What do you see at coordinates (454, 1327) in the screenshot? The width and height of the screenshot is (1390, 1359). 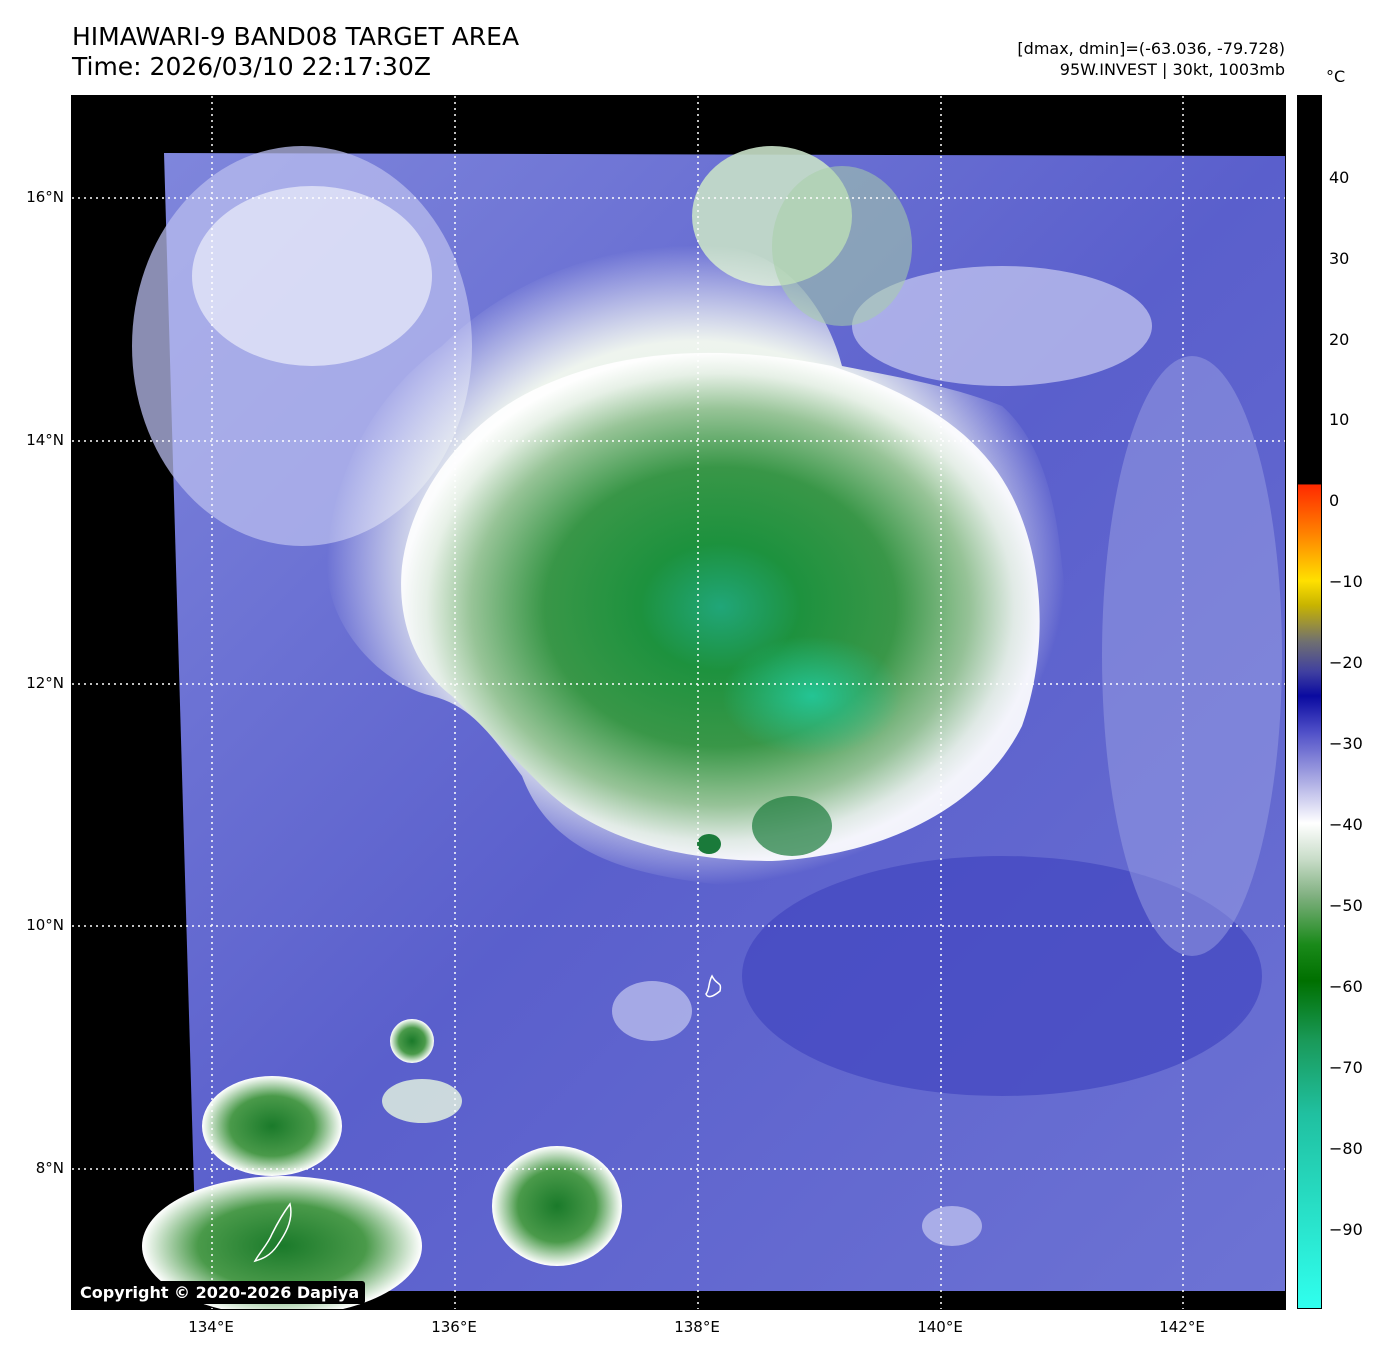 I see `lon-label-136e: 136°E` at bounding box center [454, 1327].